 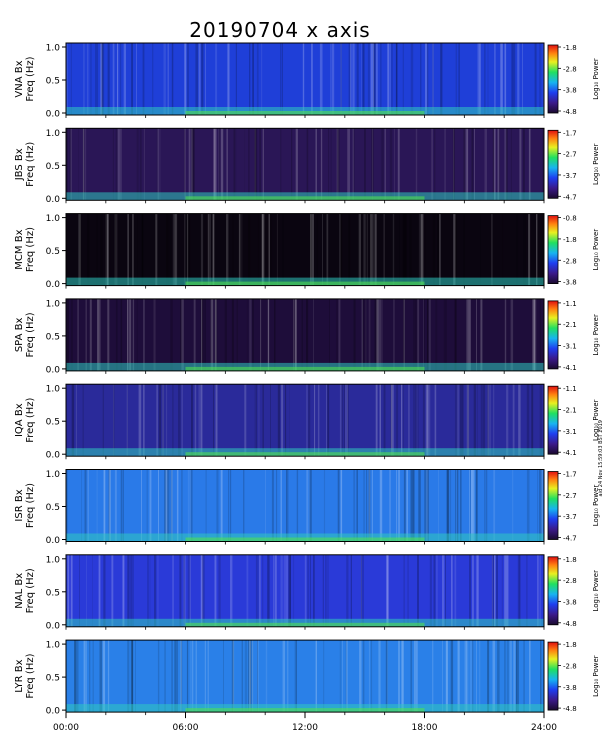 What do you see at coordinates (570, 688) in the screenshot?
I see `panel-lyr-colorbar-tick-label: -3.8` at bounding box center [570, 688].